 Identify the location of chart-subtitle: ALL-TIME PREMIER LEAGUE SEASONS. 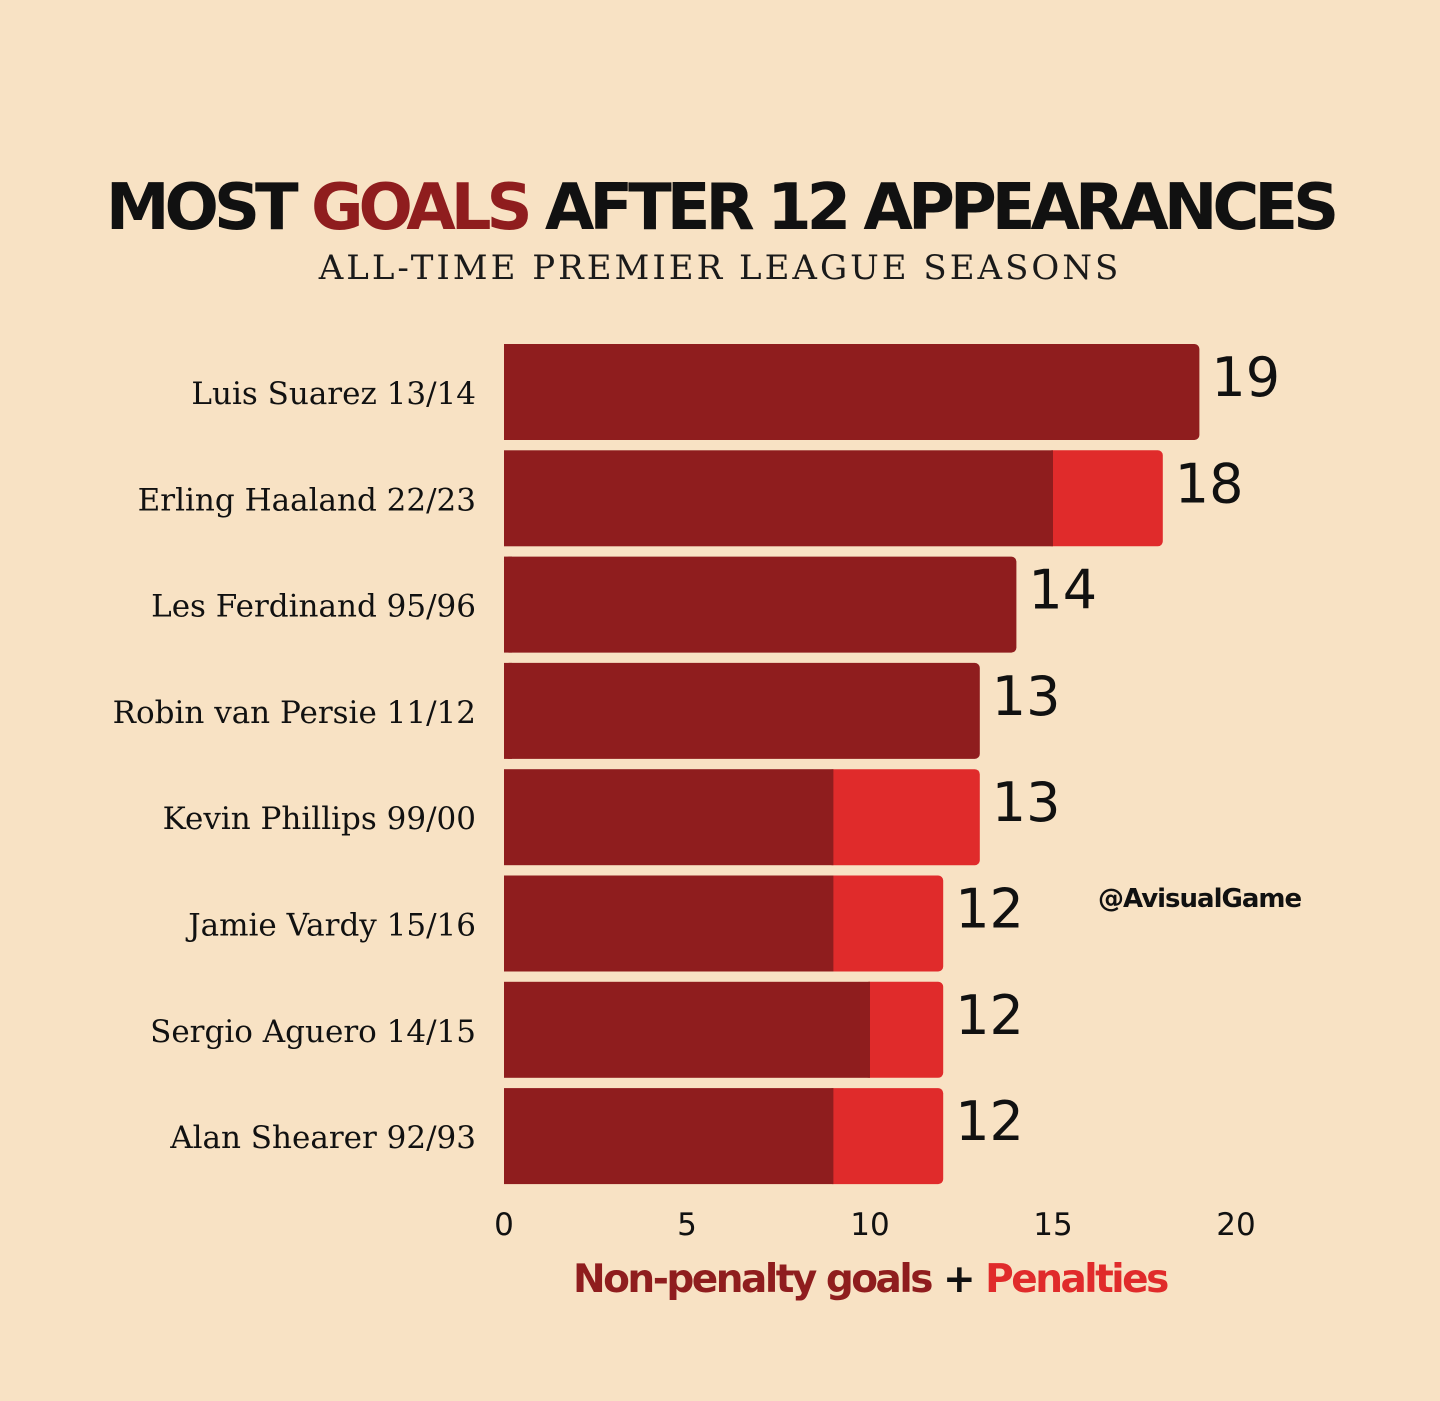
(720, 268).